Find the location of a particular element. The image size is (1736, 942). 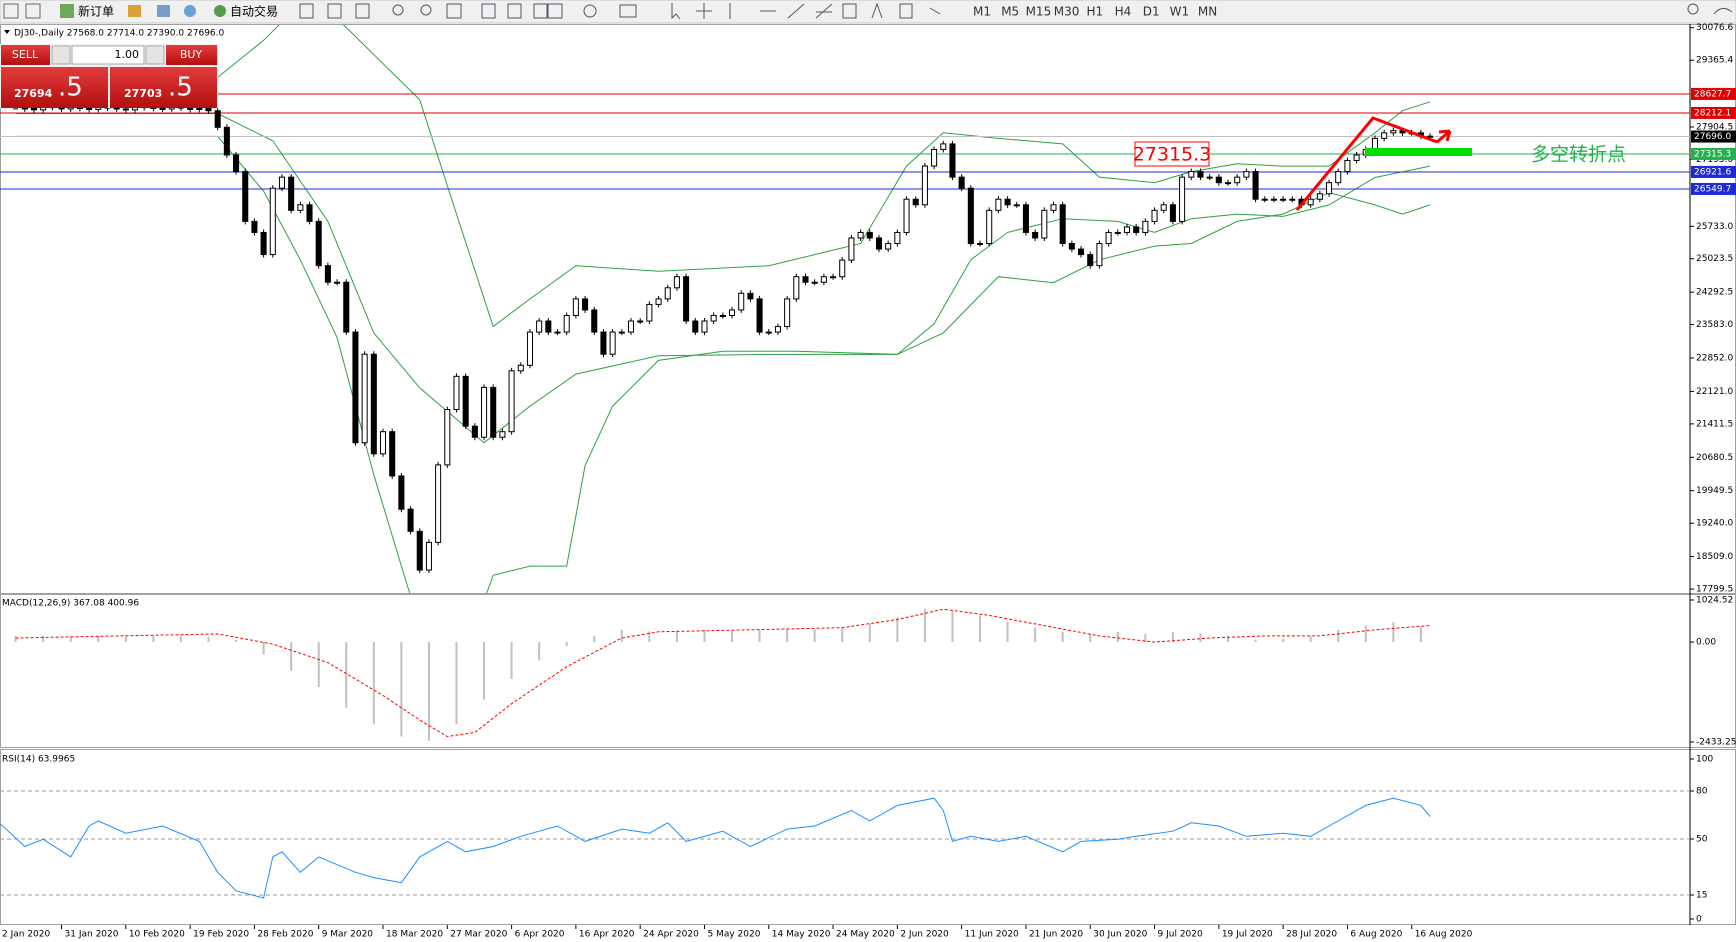

cursor-tool is located at coordinates (676, 11).